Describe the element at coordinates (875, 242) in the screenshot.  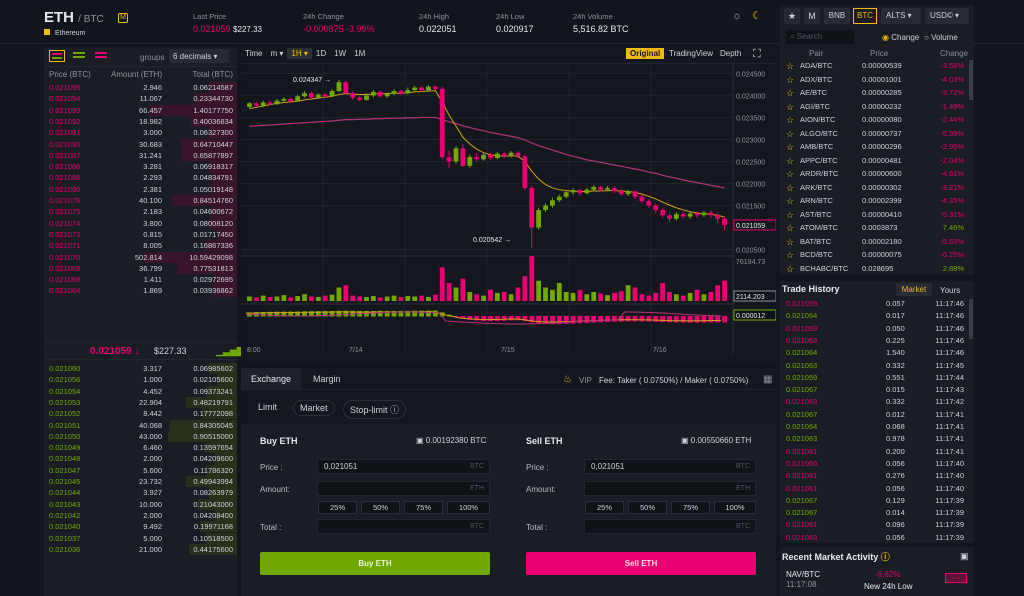
I see `market-row: ☆ BAT/BTC 0.00002180 -5.55%` at that location.